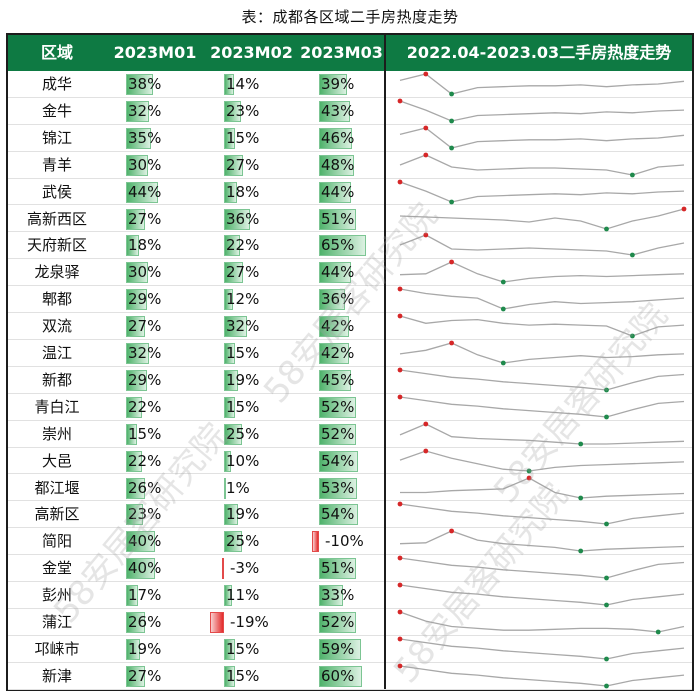 The image size is (700, 700). I want to click on data-label: 35%, so click(145, 137).